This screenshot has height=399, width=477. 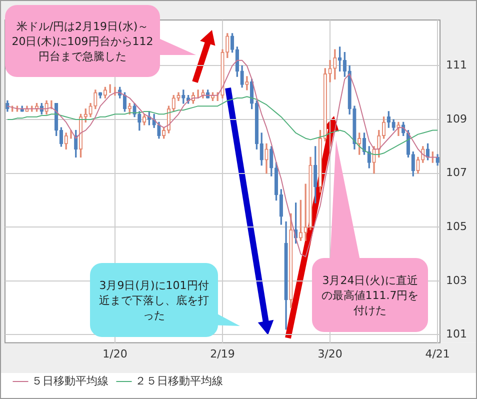 I want to click on legend-label: ５日移動平均線, so click(x=70, y=381).